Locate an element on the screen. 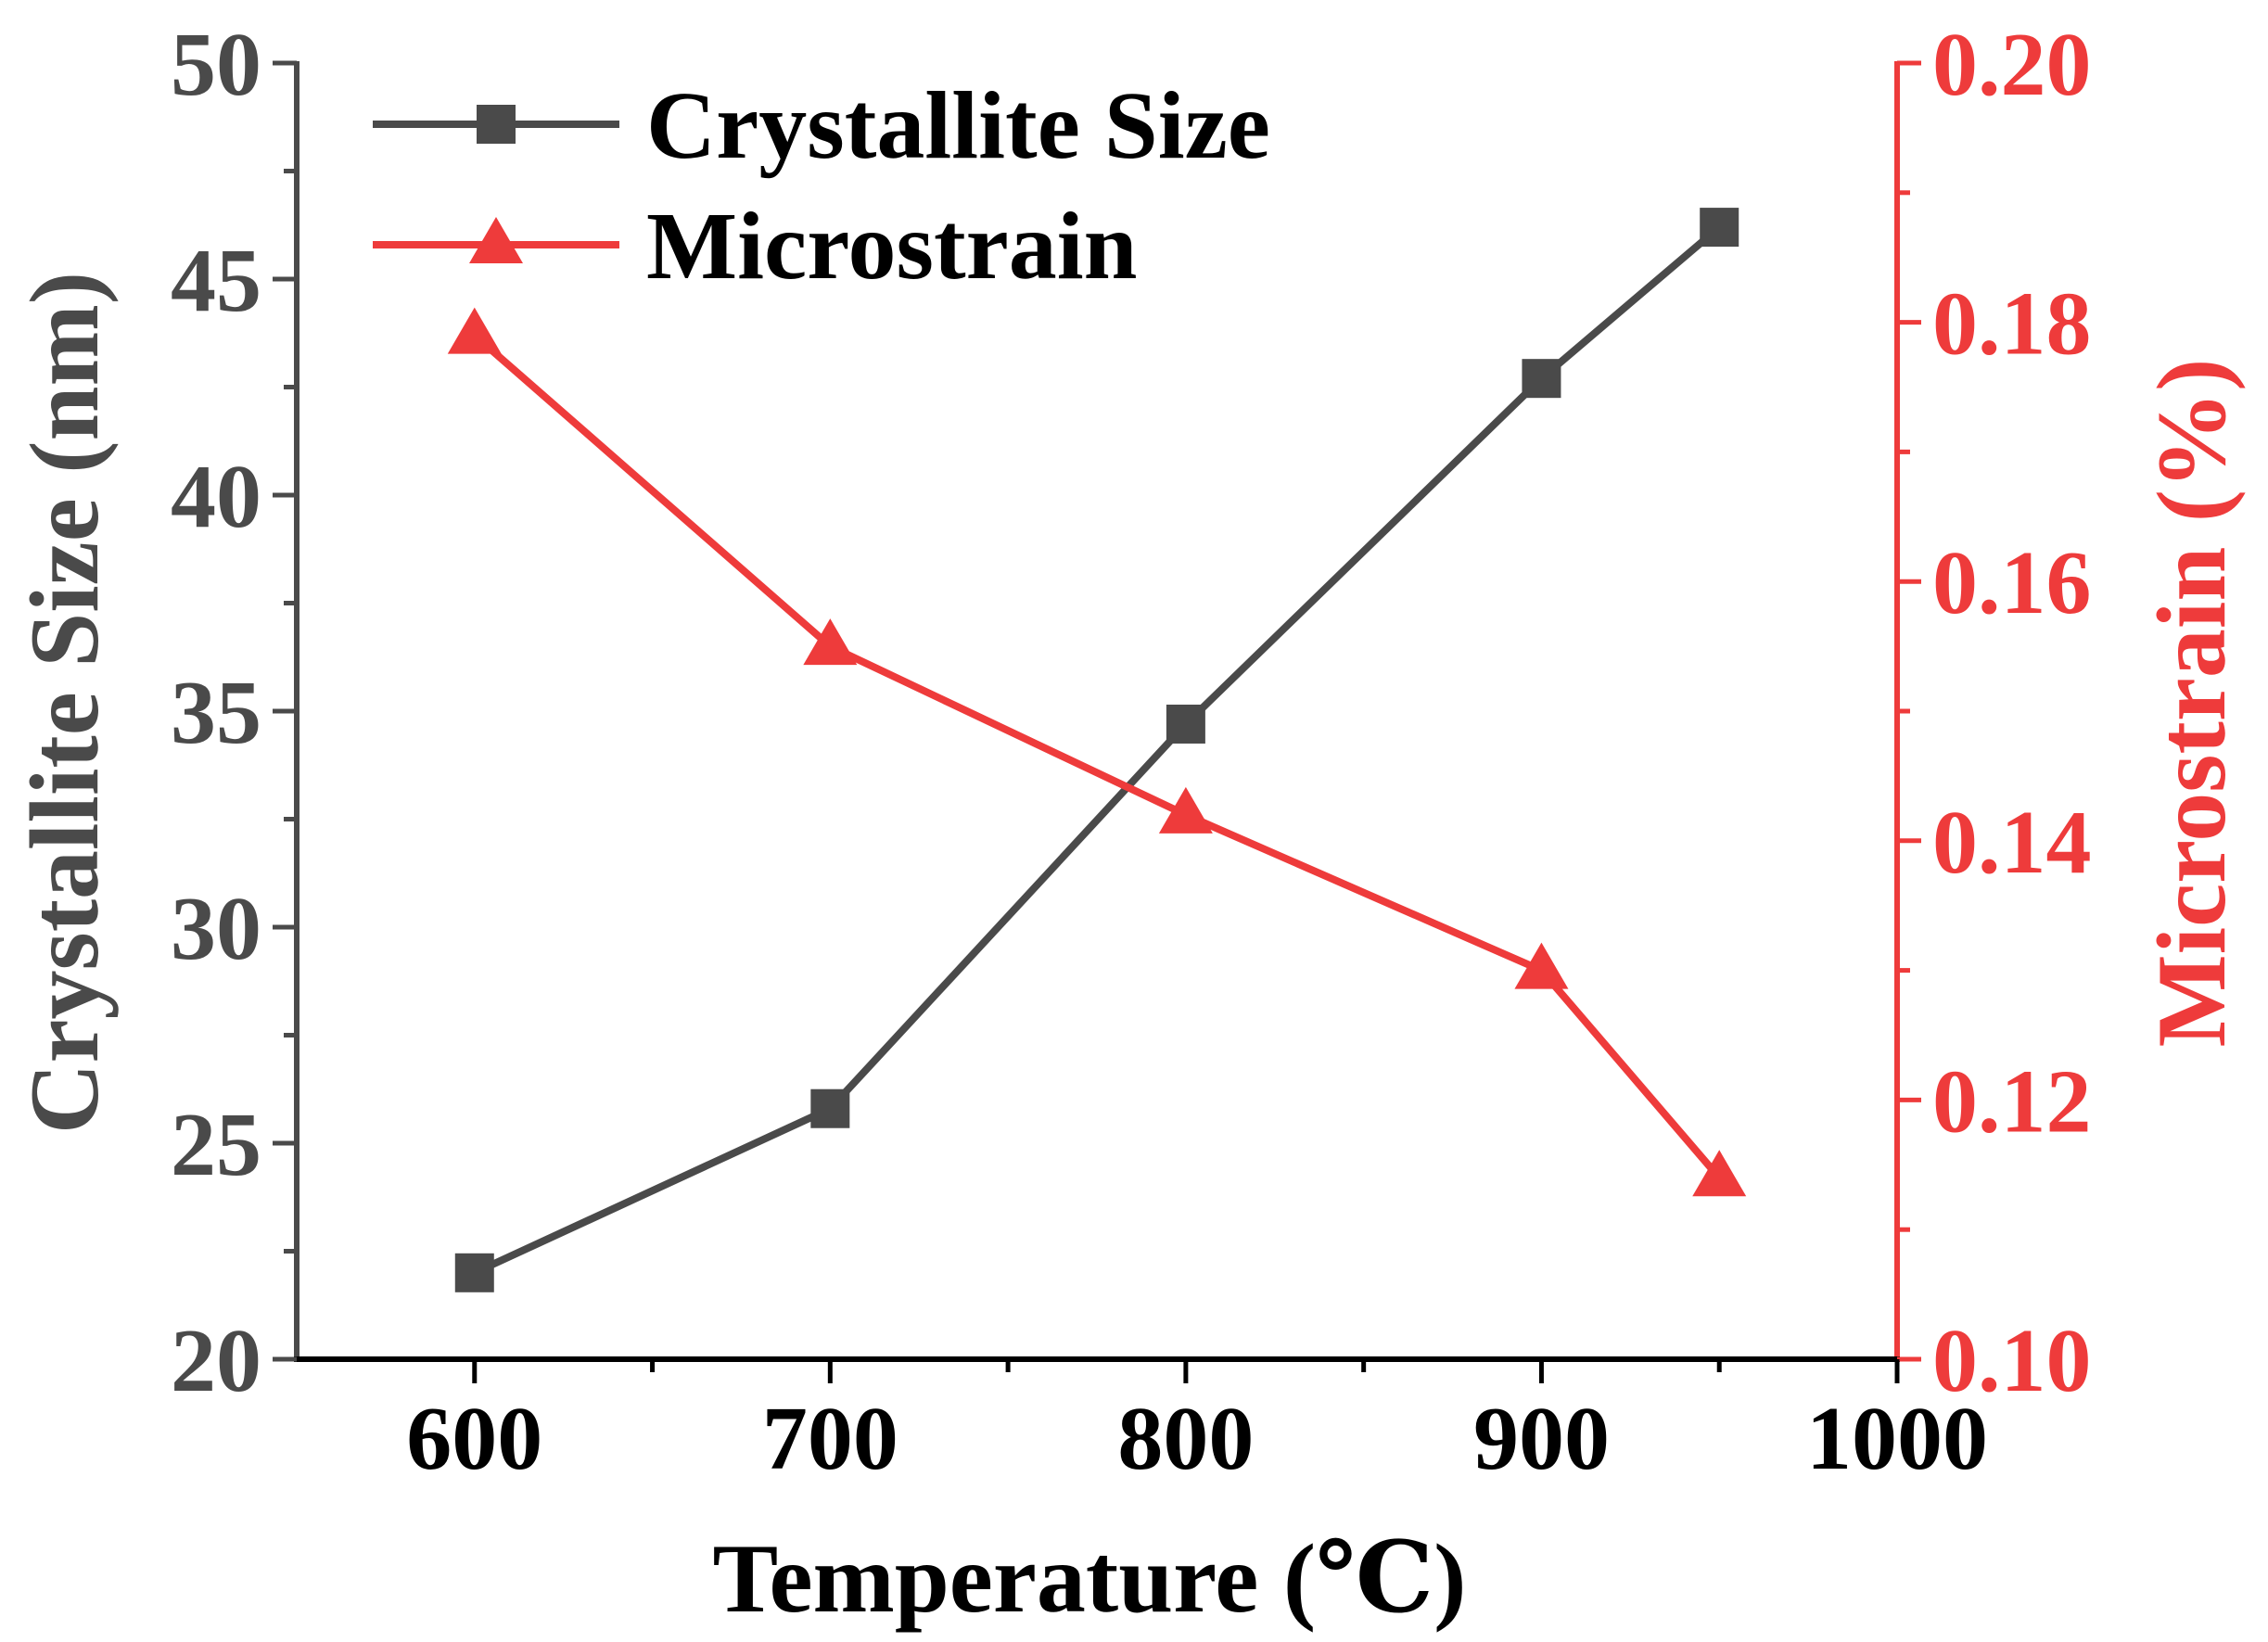  y-right-tick-label: 0.12 is located at coordinates (2012, 1101).